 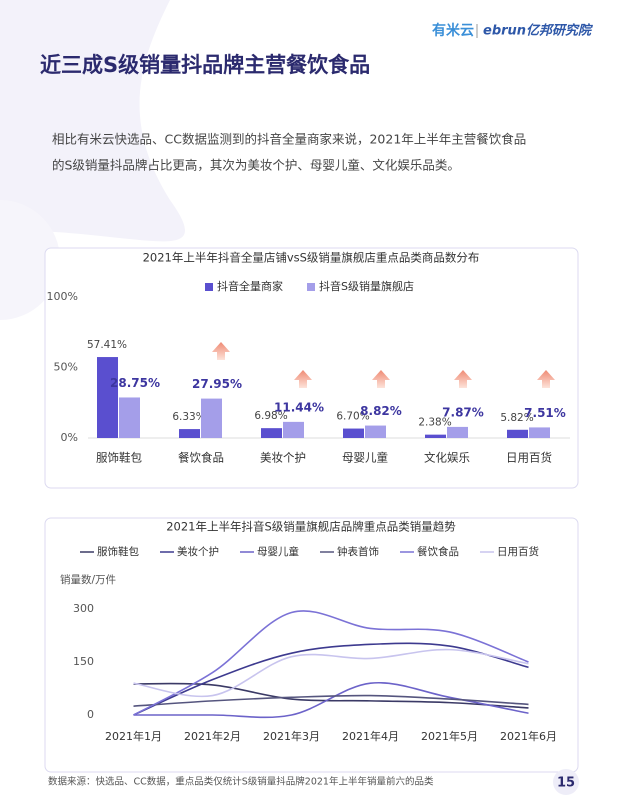 I want to click on x-tick-label: 美妆个护, so click(x=283, y=458).